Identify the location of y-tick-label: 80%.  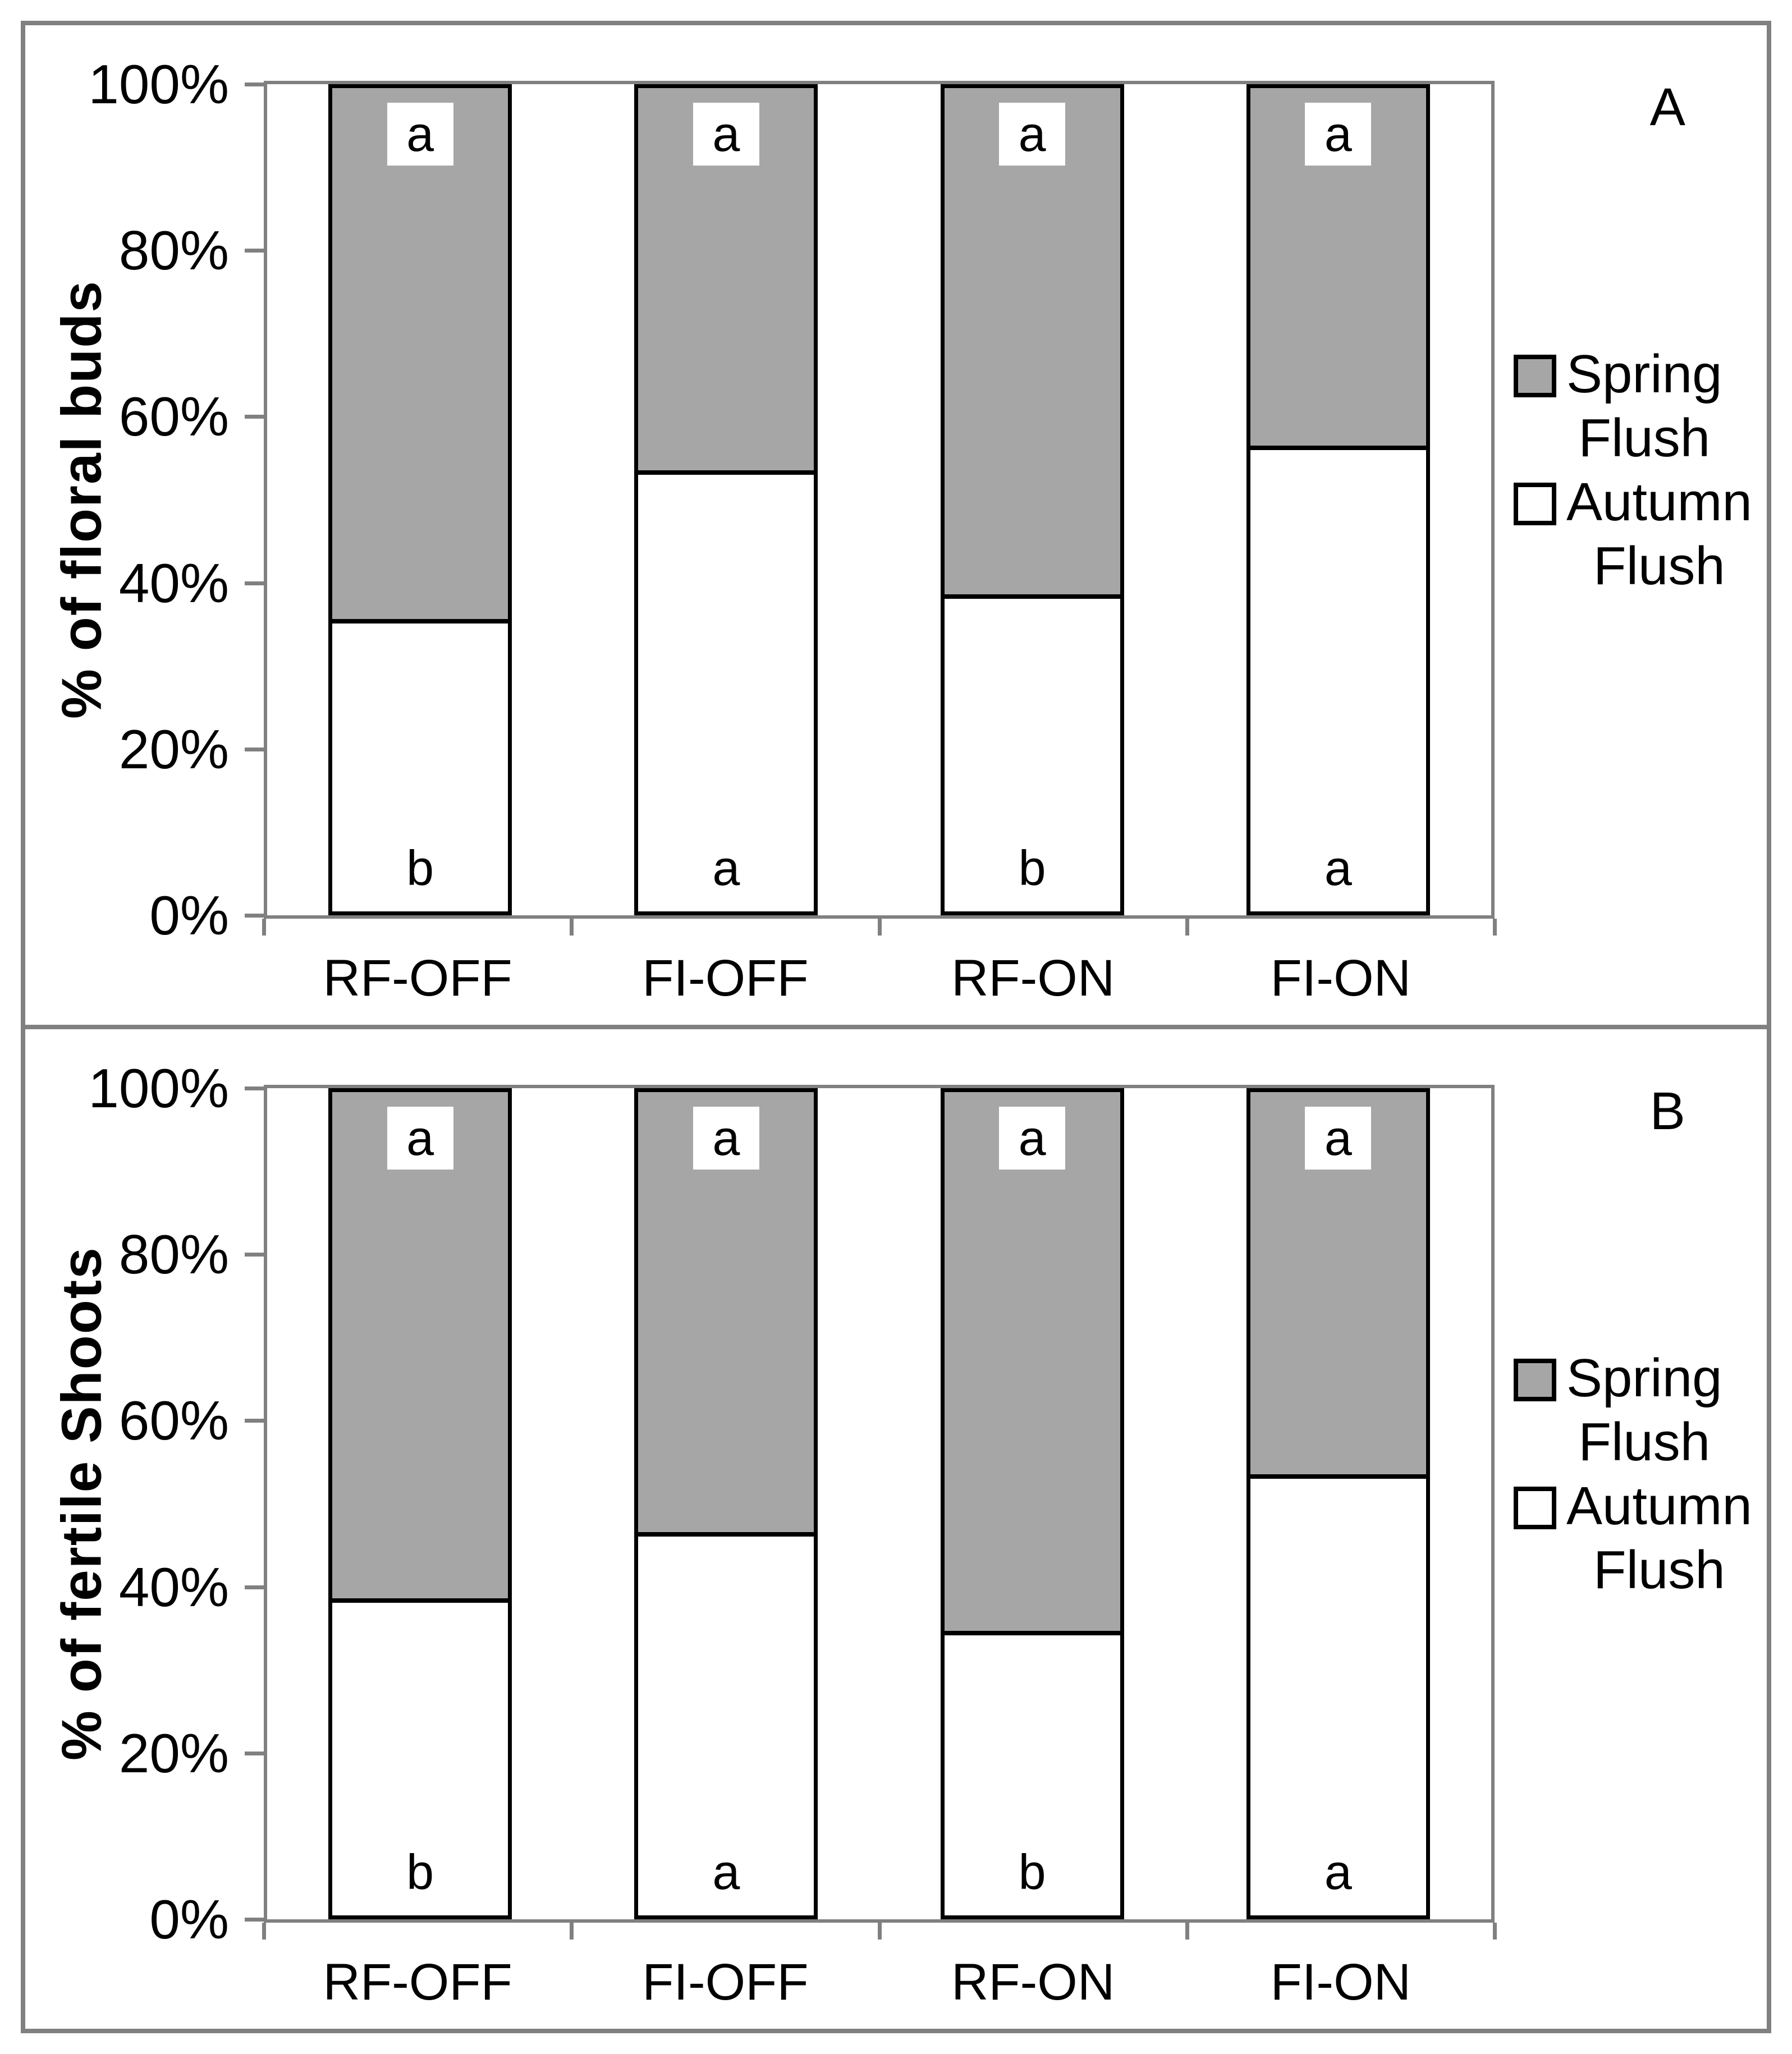
(174, 1254).